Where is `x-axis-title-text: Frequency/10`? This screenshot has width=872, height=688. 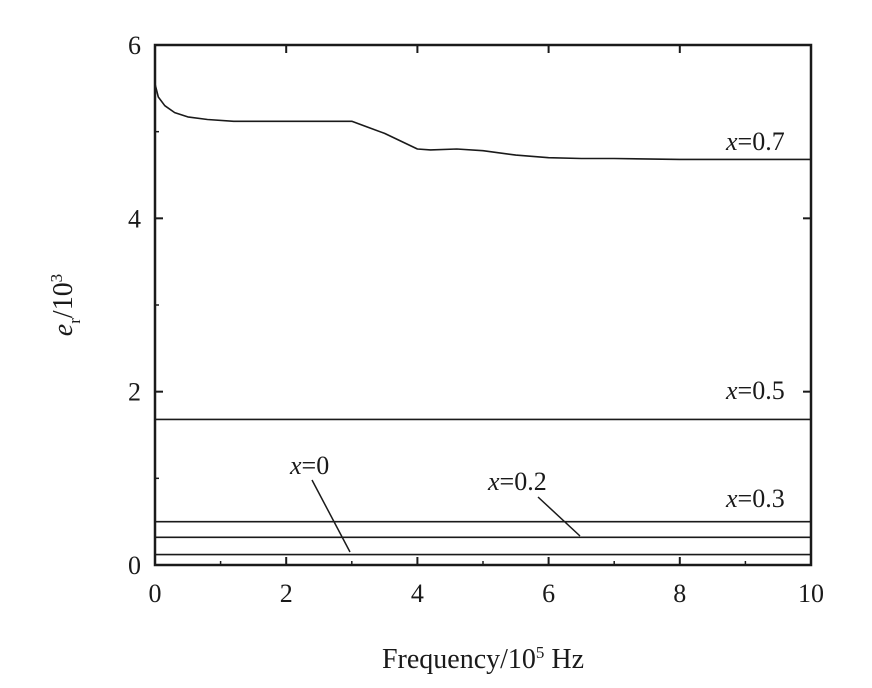 x-axis-title-text: Frequency/10 is located at coordinates (459, 659).